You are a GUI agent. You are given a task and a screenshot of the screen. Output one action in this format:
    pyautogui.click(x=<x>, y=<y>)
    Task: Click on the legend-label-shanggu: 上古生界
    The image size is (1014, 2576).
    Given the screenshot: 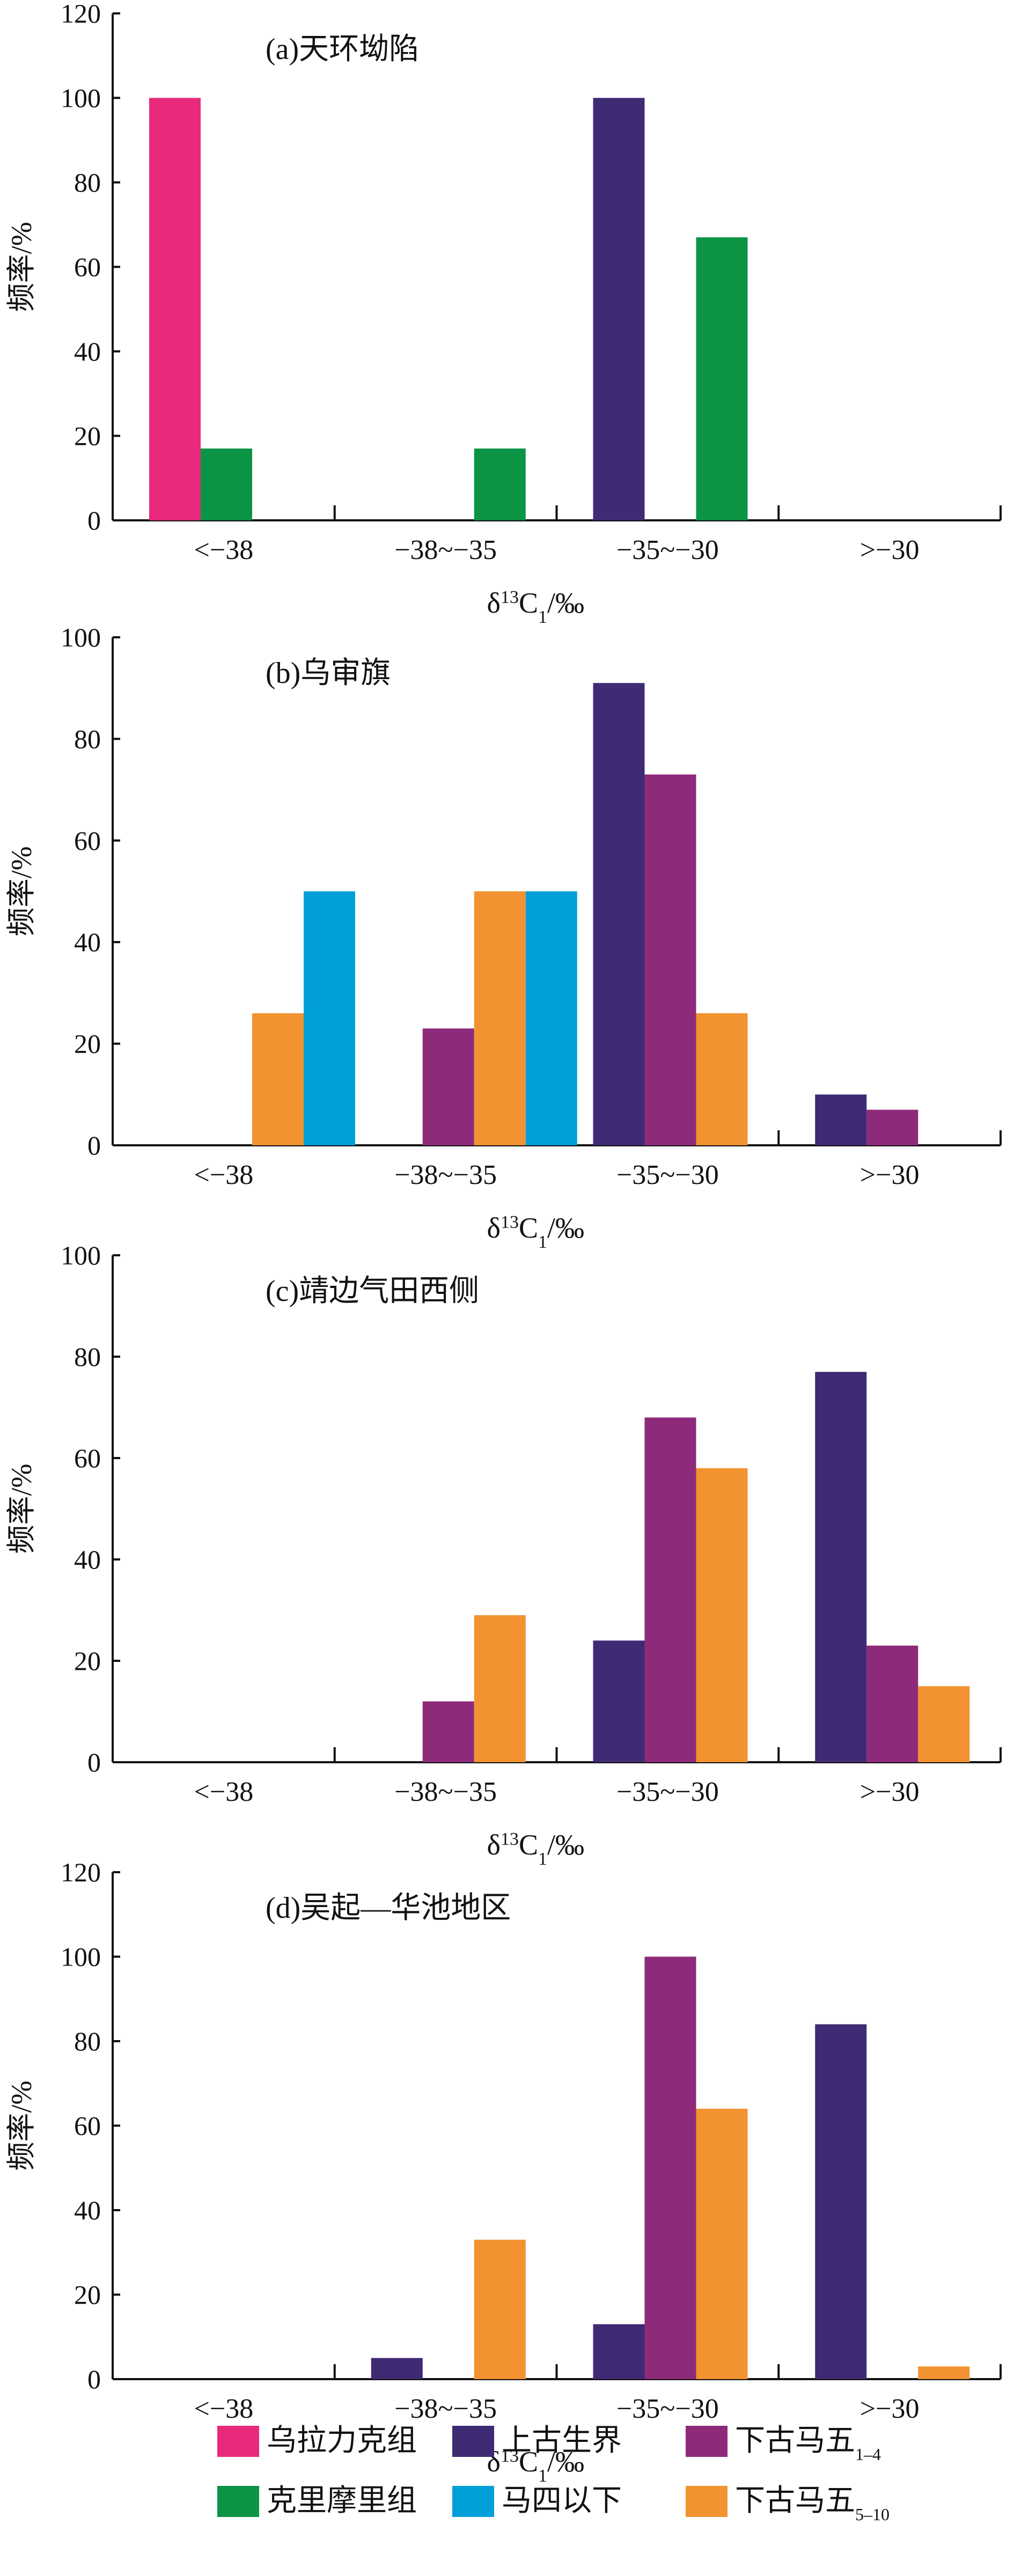 What is the action you would take?
    pyautogui.click(x=562, y=2440)
    